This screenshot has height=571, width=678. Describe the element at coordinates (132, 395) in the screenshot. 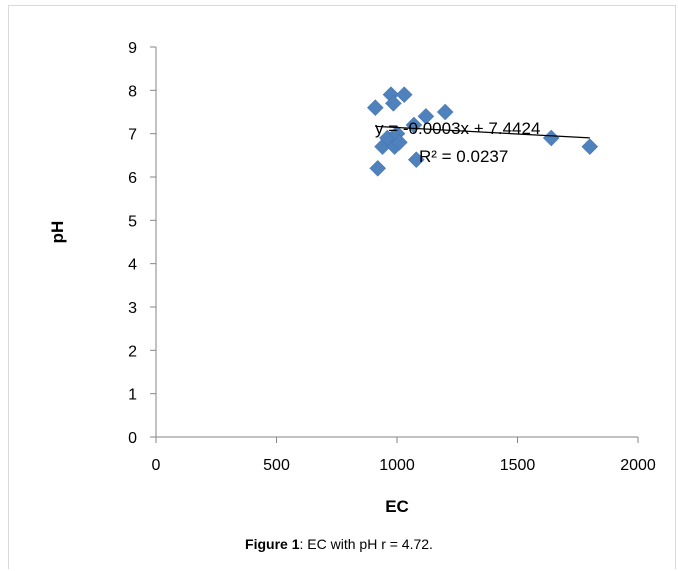

I see `y-tick-label: 1` at that location.